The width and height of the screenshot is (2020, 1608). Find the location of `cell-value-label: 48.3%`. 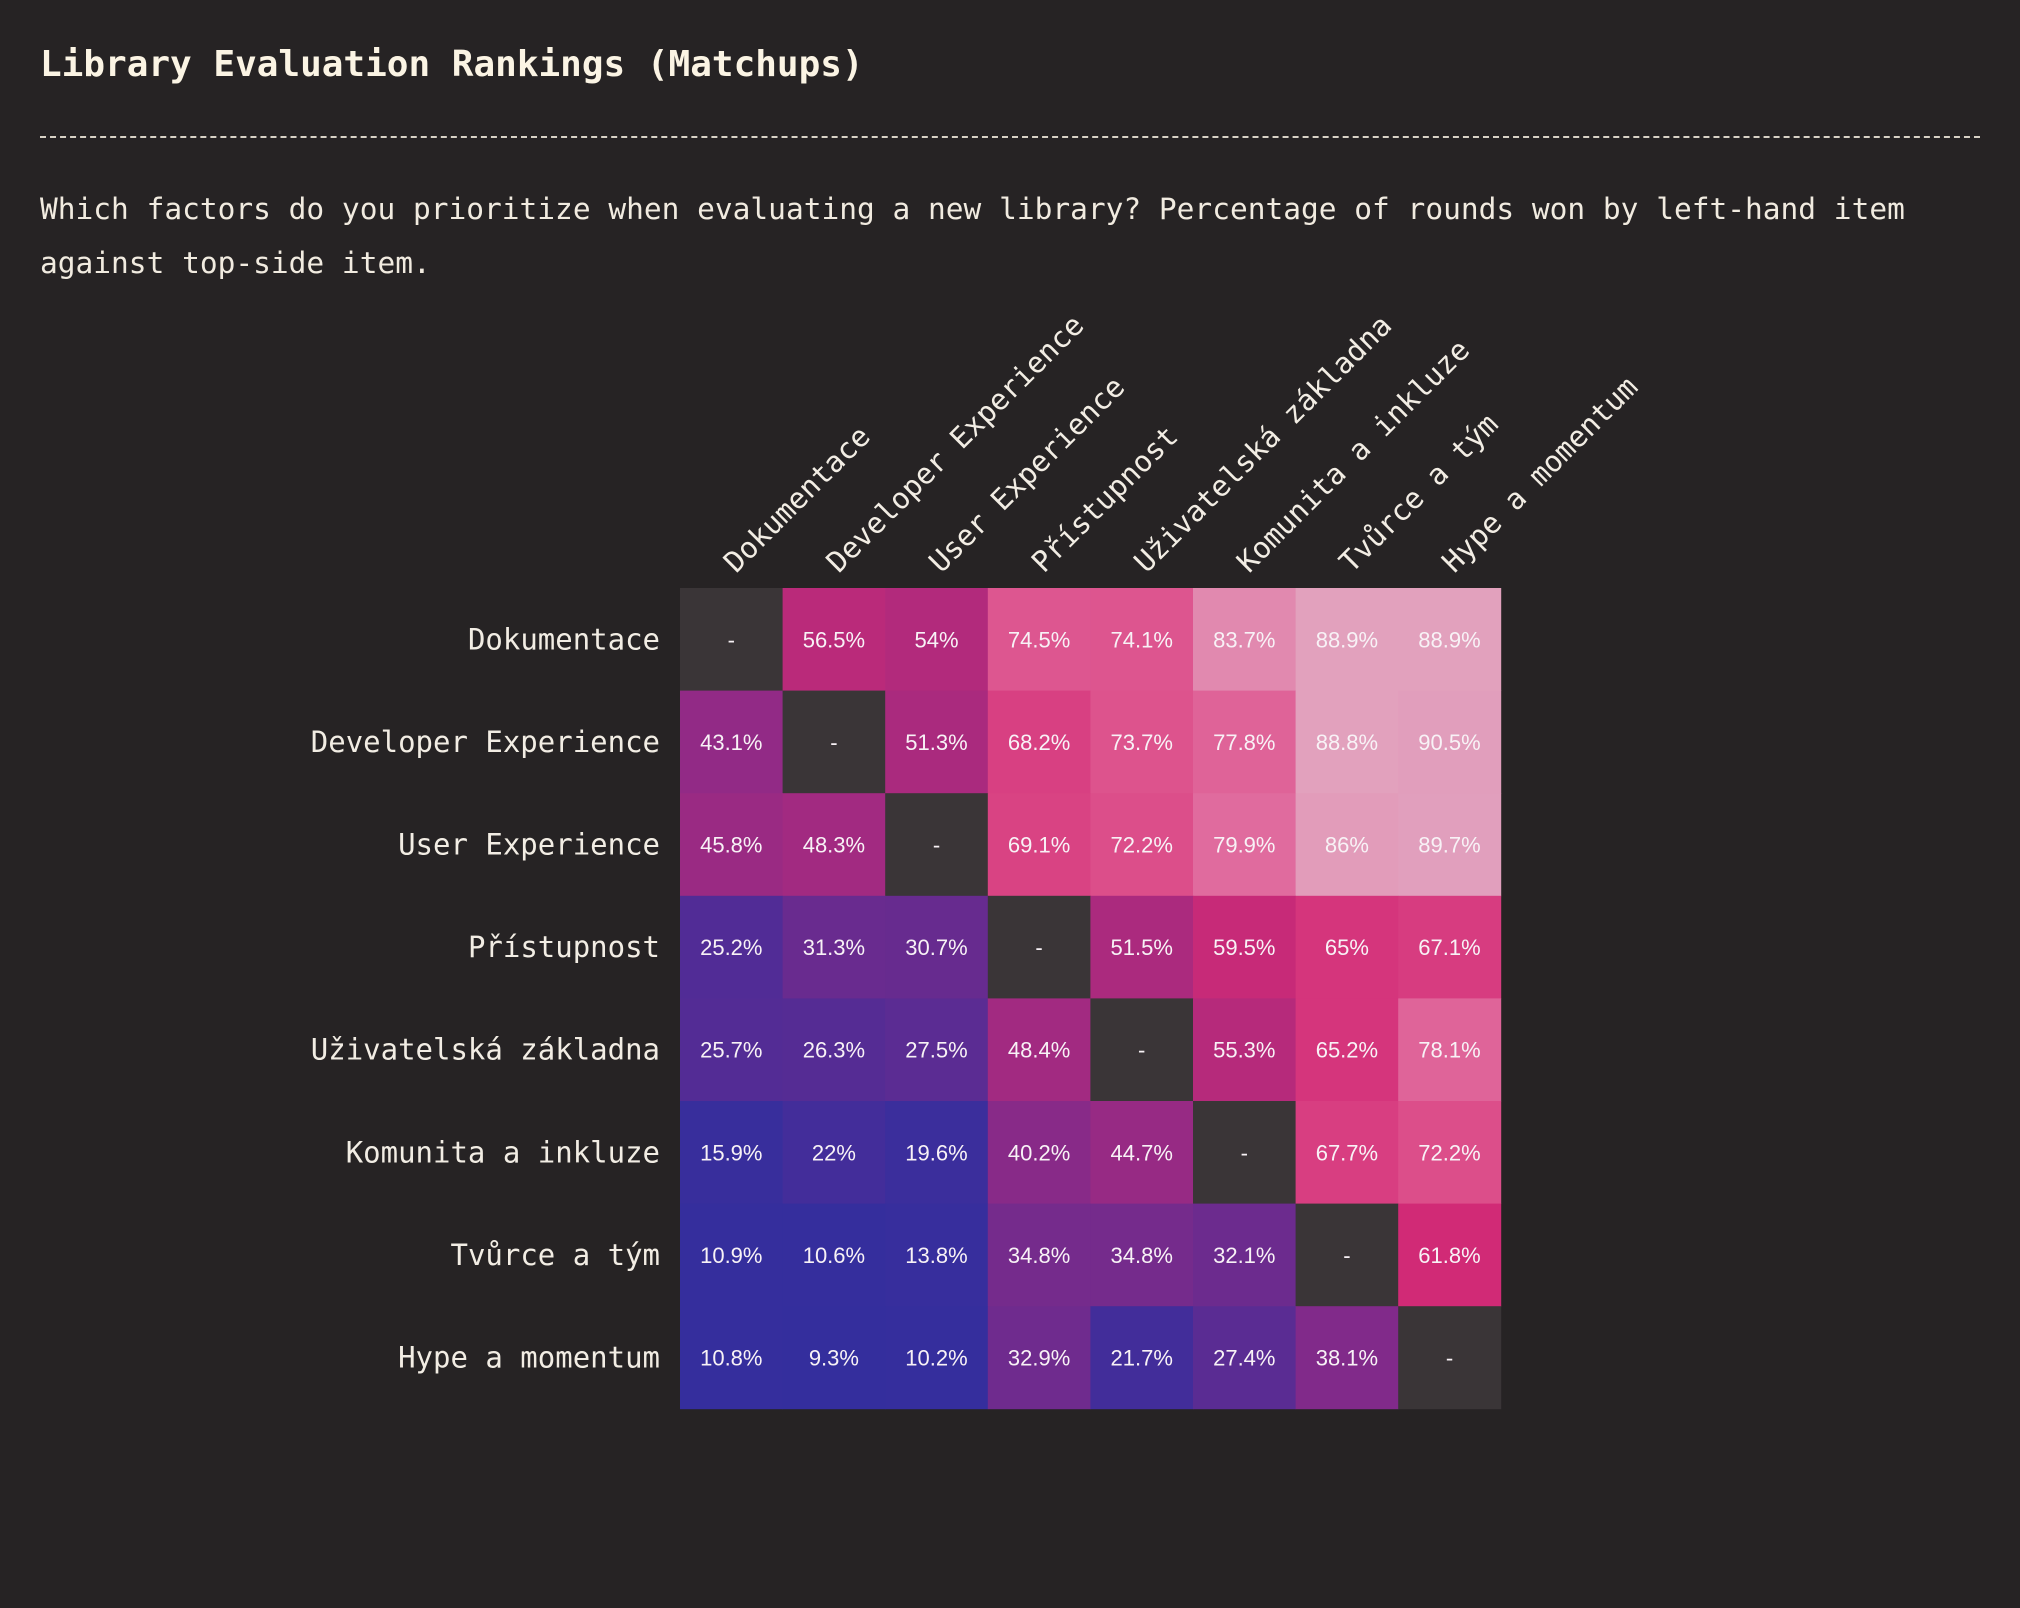

cell-value-label: 48.3% is located at coordinates (834, 845).